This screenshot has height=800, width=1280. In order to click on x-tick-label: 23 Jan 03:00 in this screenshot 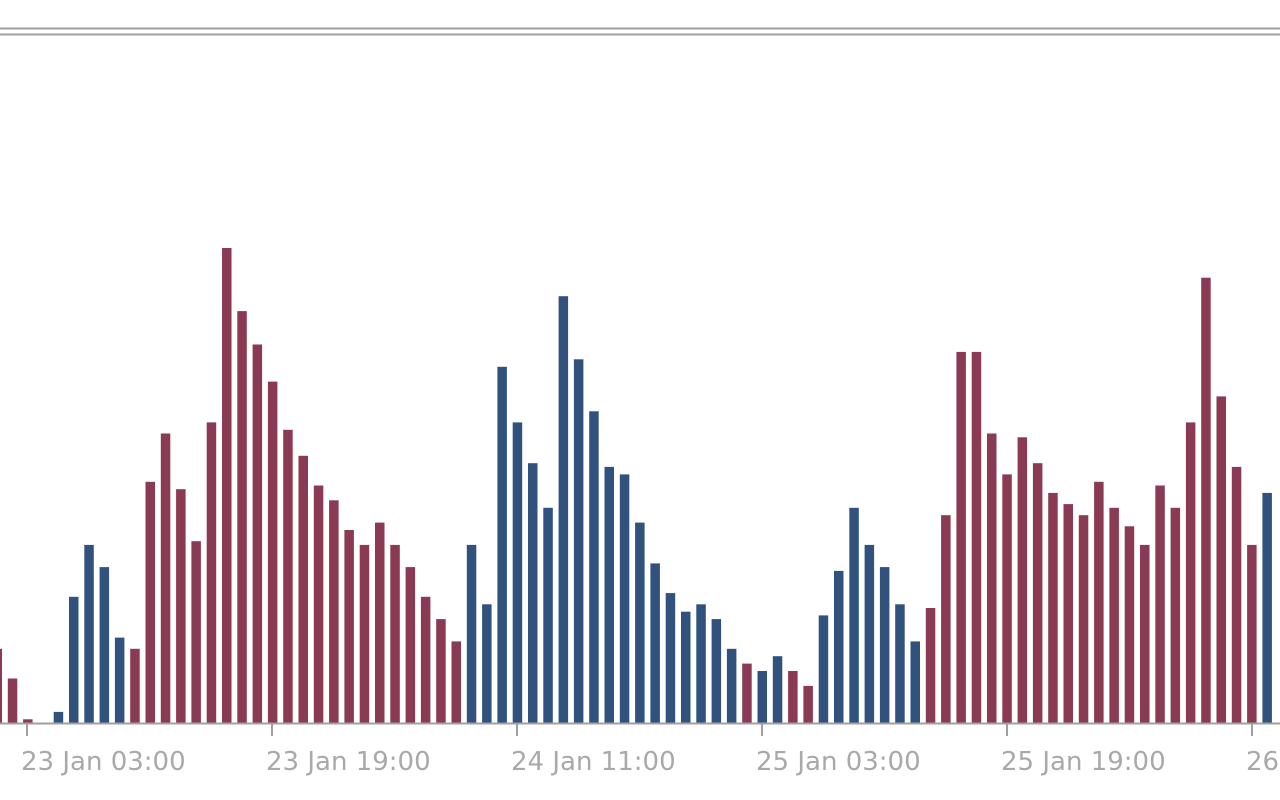, I will do `click(103, 762)`.